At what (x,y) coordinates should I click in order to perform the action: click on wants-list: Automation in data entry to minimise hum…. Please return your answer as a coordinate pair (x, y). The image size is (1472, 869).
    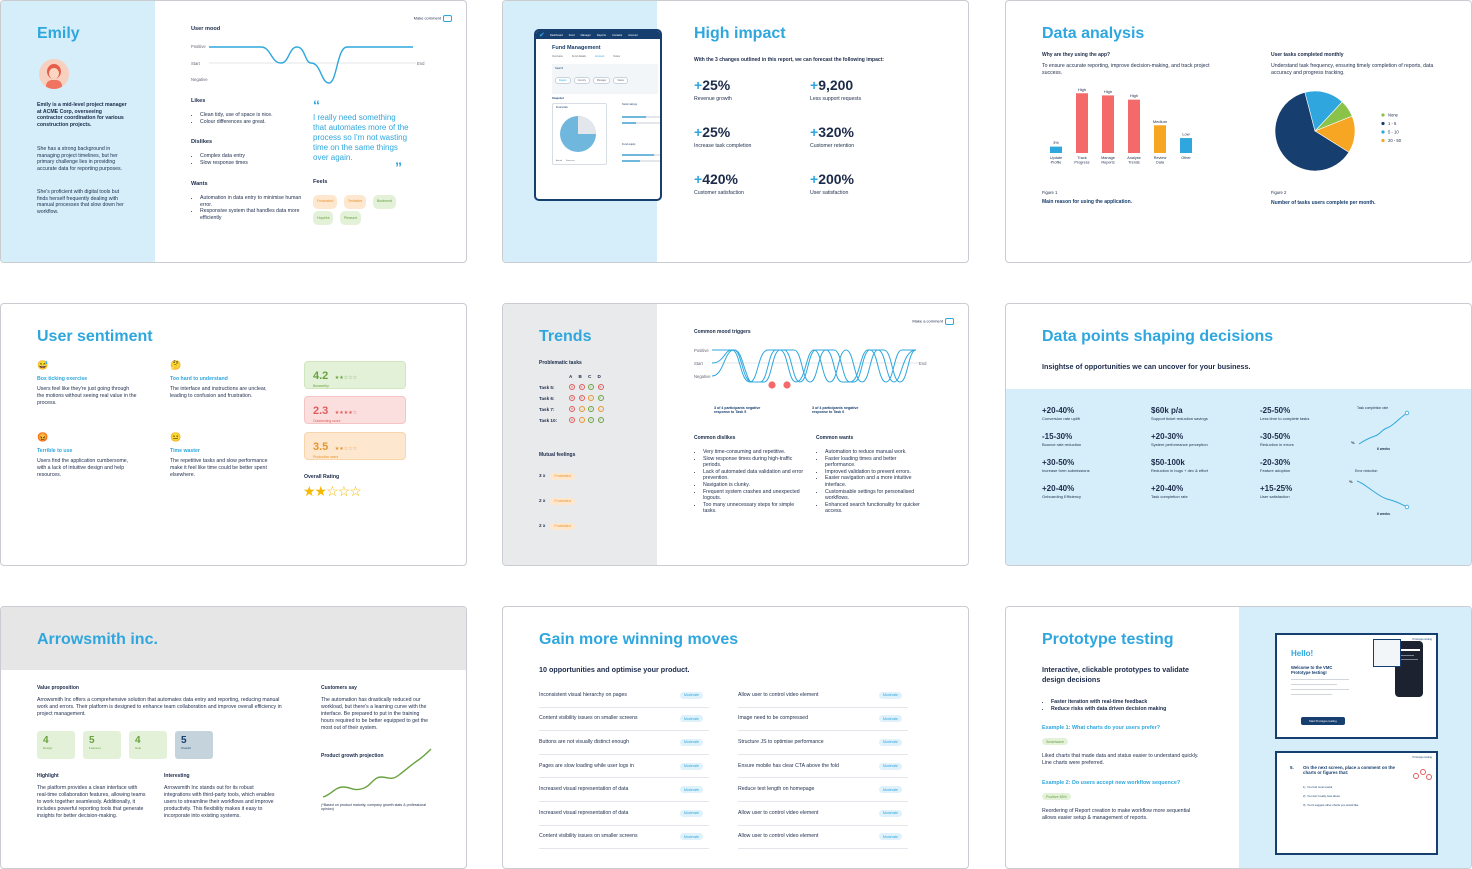
    Looking at the image, I should click on (248, 208).